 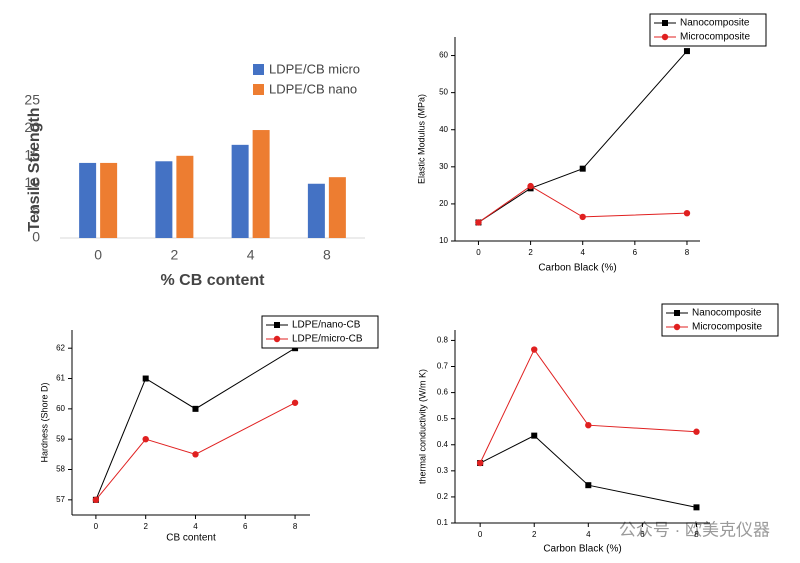 I want to click on legend-label: LDPE/micro-CB, so click(x=327, y=339).